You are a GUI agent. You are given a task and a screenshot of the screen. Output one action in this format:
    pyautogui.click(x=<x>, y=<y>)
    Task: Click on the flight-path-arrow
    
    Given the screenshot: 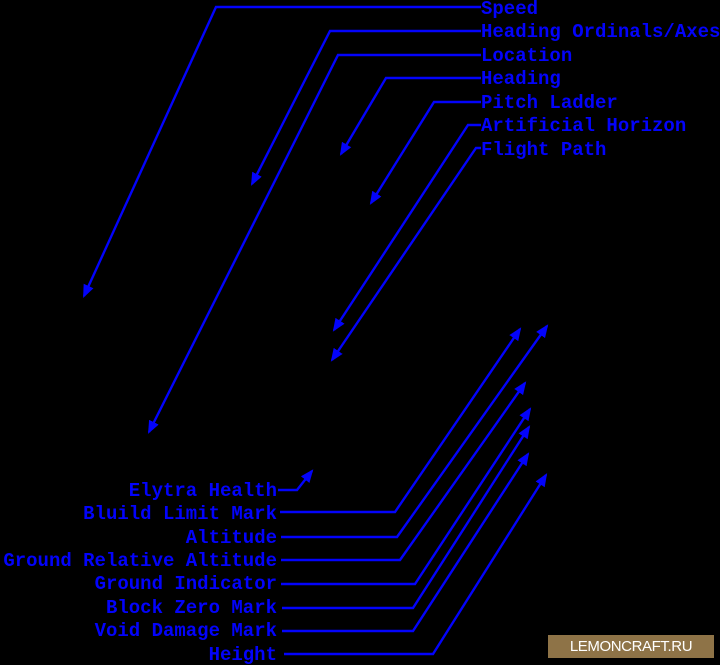 What is the action you would take?
    pyautogui.click(x=405, y=254)
    